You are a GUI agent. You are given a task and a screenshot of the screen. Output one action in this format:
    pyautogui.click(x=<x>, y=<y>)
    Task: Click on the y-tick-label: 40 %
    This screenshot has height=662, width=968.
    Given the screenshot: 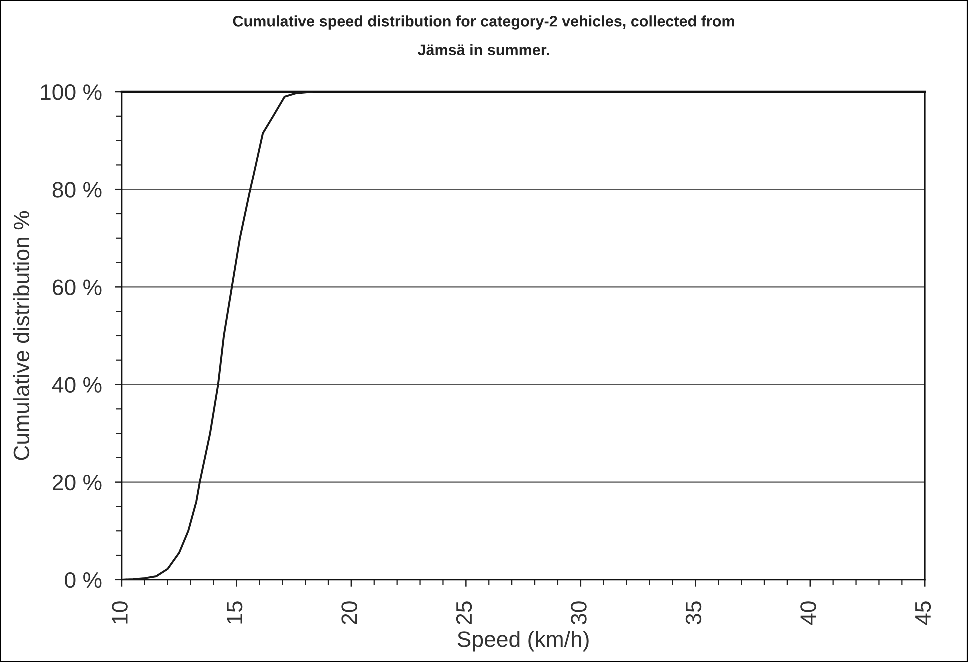 What is the action you would take?
    pyautogui.click(x=77, y=385)
    